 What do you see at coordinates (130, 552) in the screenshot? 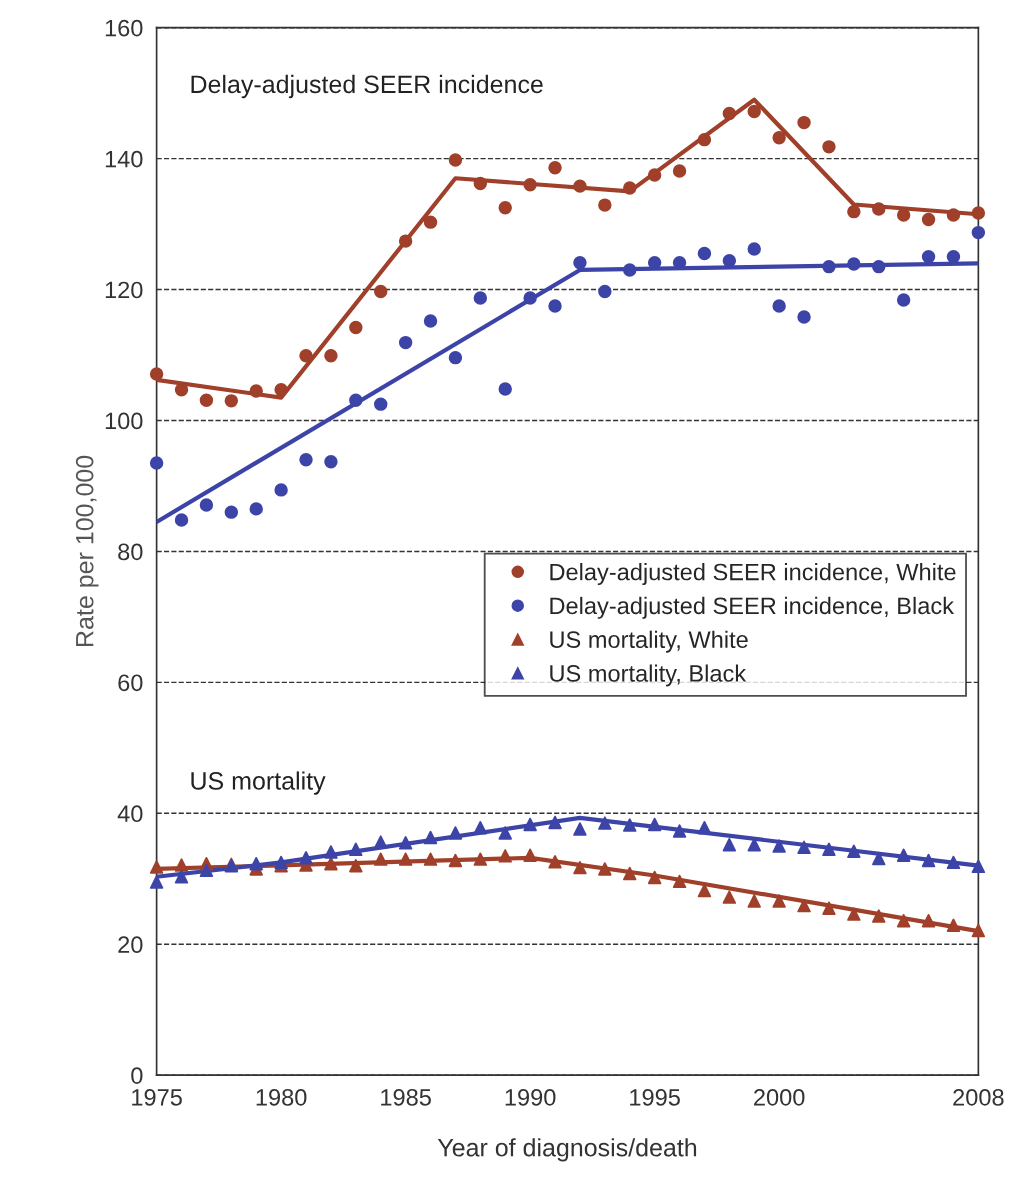
I see `y-tick-label: 80` at bounding box center [130, 552].